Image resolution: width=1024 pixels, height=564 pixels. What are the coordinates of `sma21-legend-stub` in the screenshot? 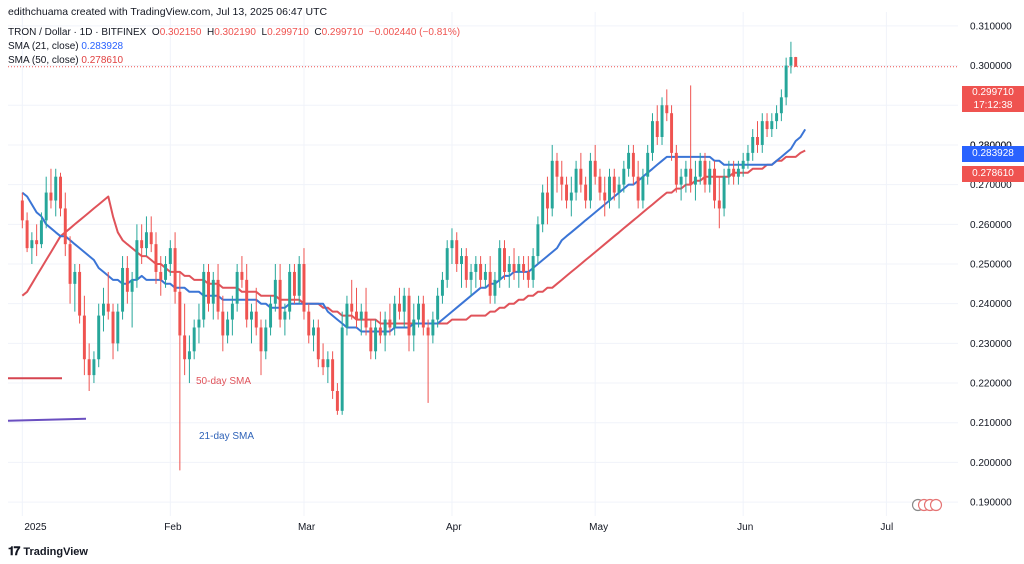 It's located at (47, 419).